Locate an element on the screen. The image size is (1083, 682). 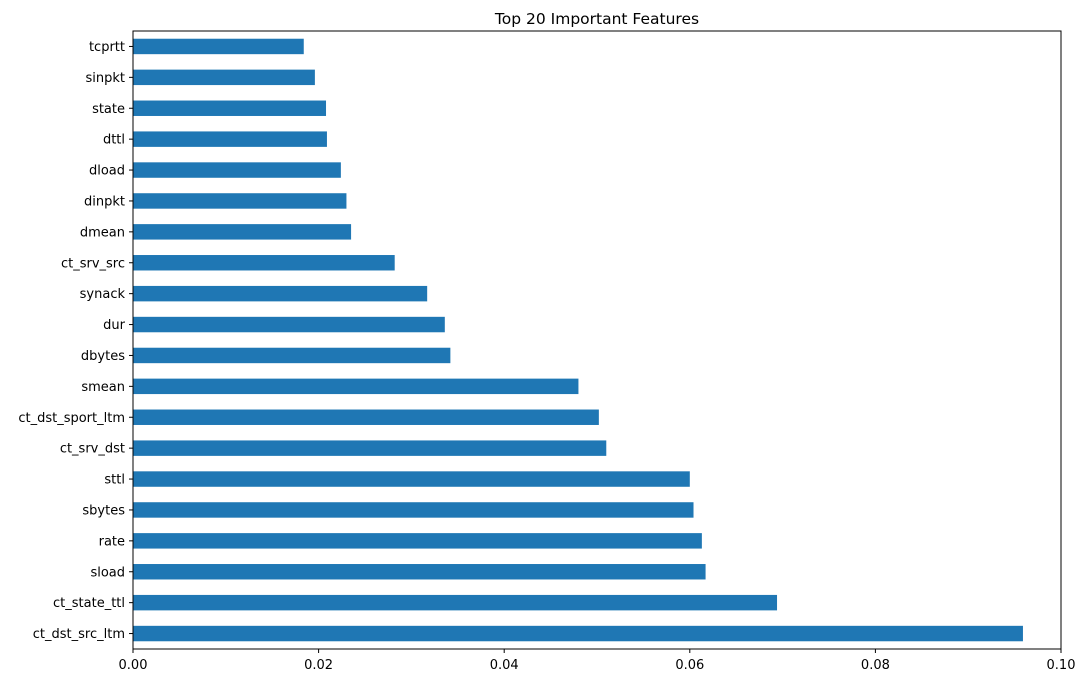
y-tick-label: ct_dst_sport_ltm is located at coordinates (71, 418).